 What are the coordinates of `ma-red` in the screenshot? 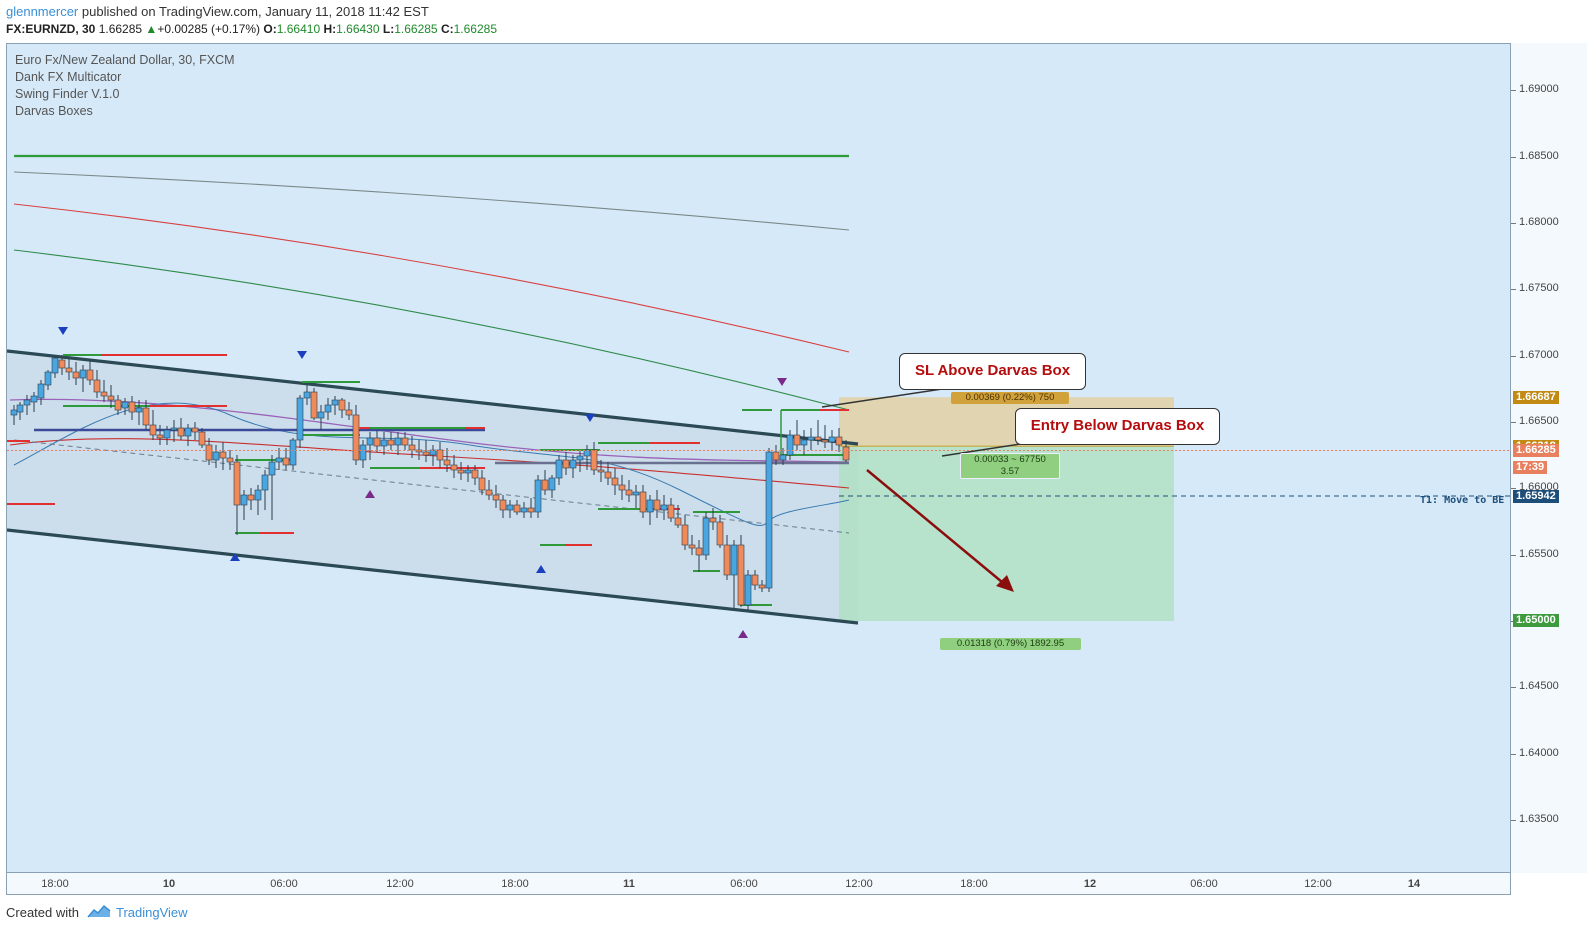 It's located at (431, 278).